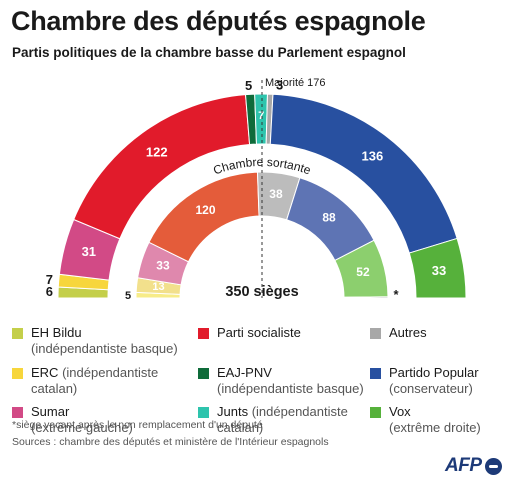  What do you see at coordinates (233, 411) in the screenshot?
I see `legend-label: Junts` at bounding box center [233, 411].